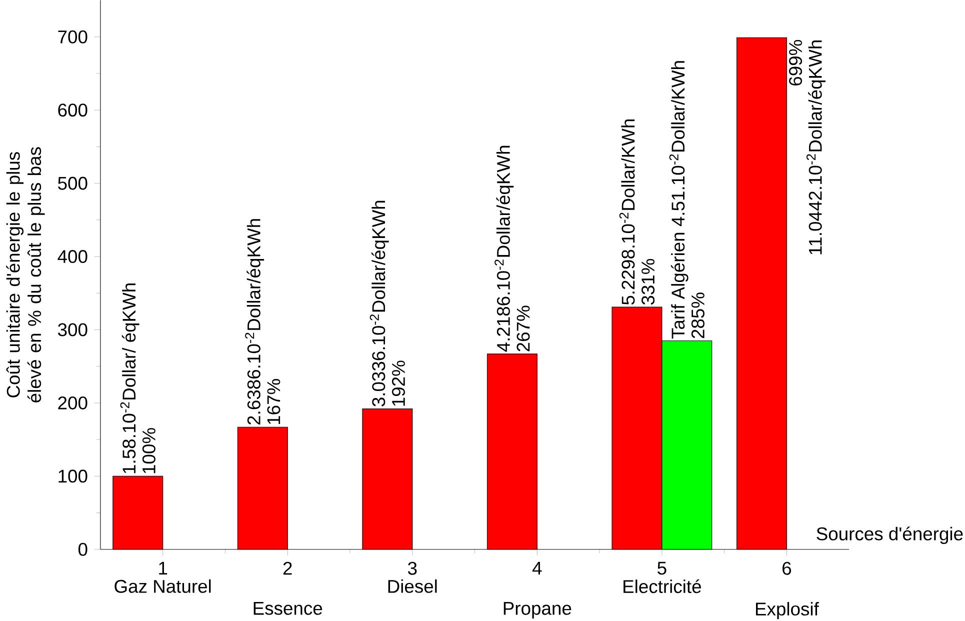 The width and height of the screenshot is (965, 621). What do you see at coordinates (648, 282) in the screenshot?
I see `data-label: 331%` at bounding box center [648, 282].